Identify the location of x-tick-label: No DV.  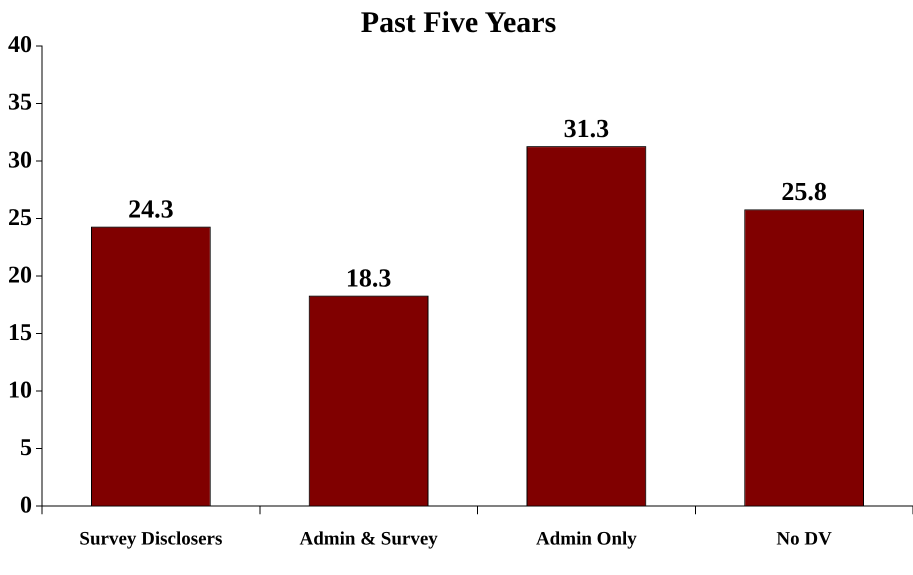
(804, 539).